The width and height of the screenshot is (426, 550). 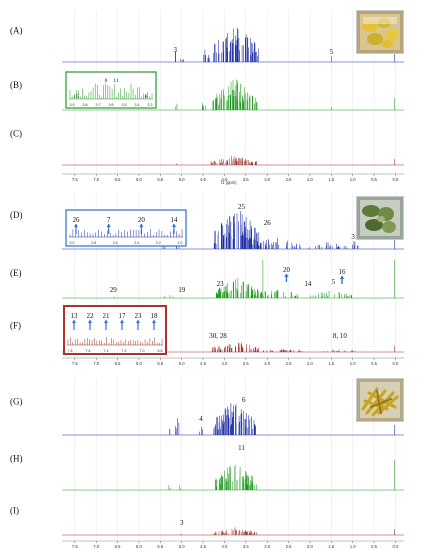 What do you see at coordinates (106, 351) in the screenshot?
I see `panel-f-inset-tick: 7.4` at bounding box center [106, 351].